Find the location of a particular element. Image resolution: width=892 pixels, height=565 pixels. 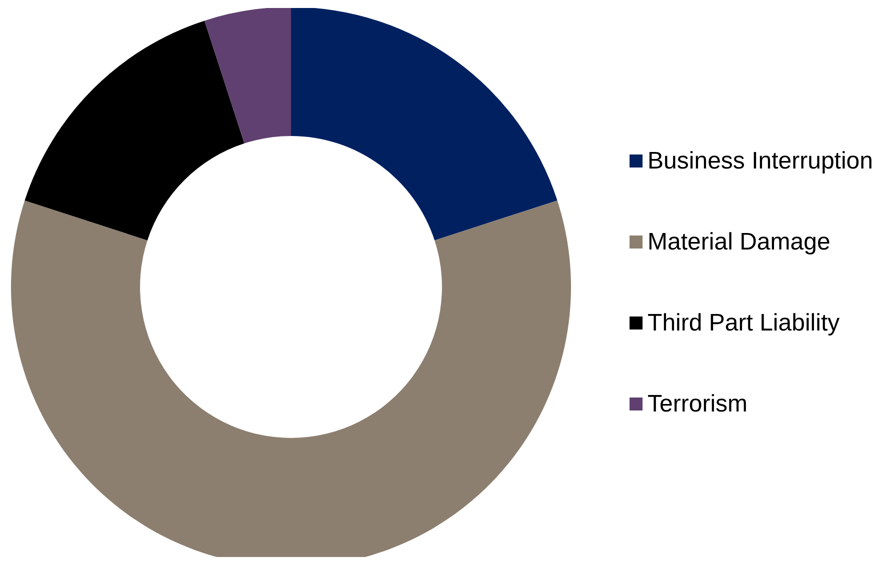

legend-label: Terrorism is located at coordinates (698, 404).